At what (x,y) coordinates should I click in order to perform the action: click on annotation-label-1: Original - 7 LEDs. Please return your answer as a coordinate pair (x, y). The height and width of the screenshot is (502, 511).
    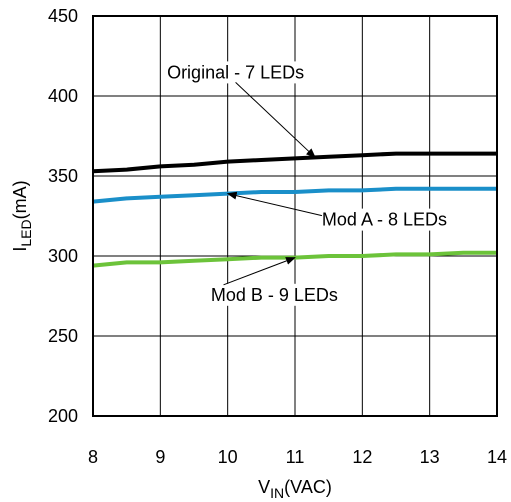
    Looking at the image, I should click on (235, 72).